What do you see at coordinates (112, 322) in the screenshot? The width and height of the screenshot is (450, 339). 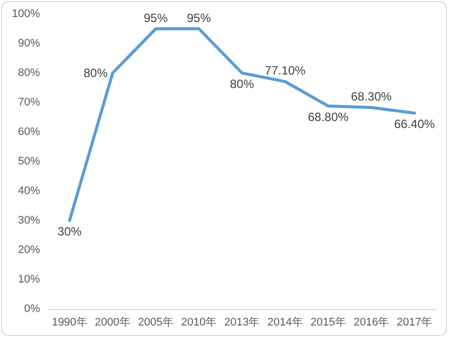 I see `x-tick-label: 2000年` at bounding box center [112, 322].